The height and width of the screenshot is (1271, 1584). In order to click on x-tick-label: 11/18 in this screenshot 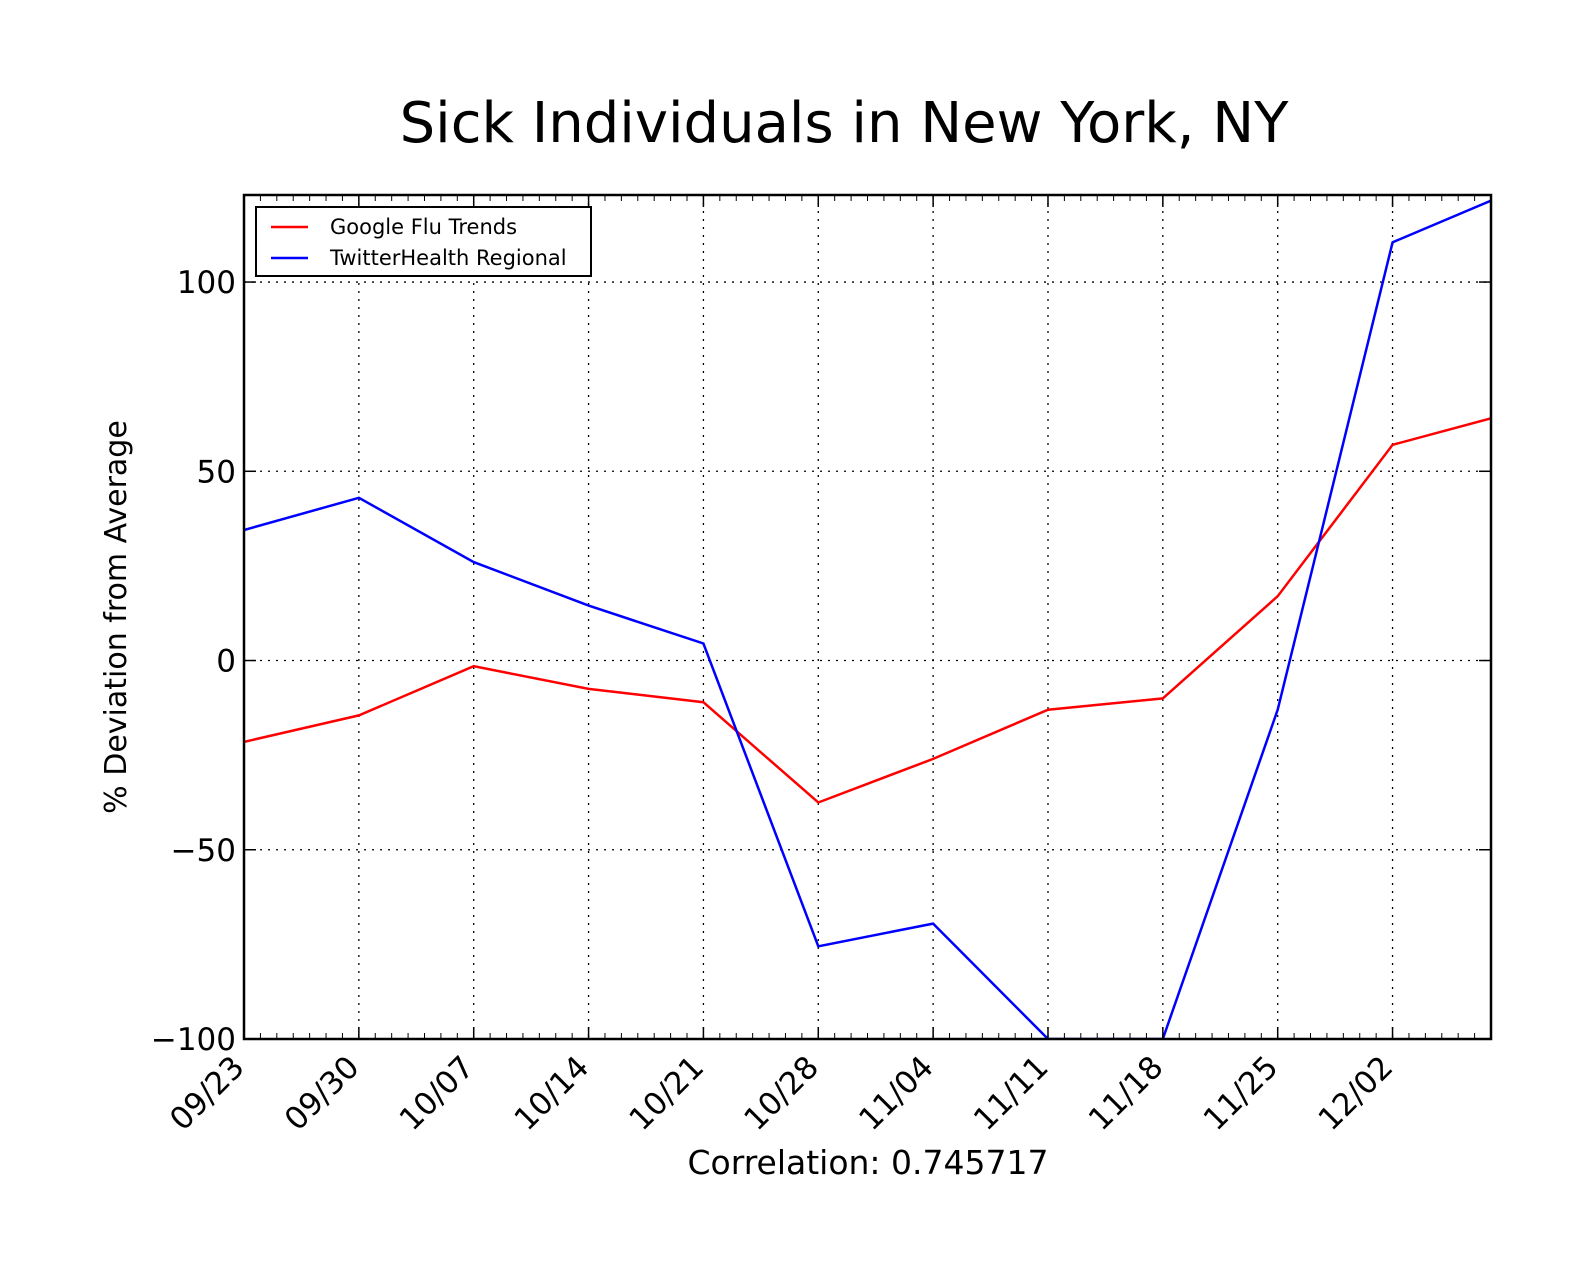, I will do `click(1126, 1093)`.